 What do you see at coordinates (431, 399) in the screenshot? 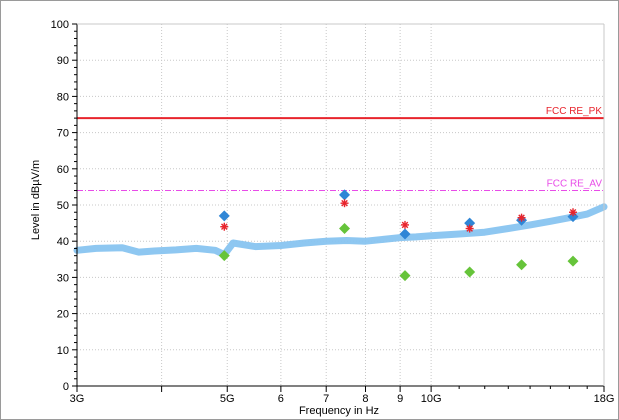
I see `x-tick-label: 10G` at bounding box center [431, 399].